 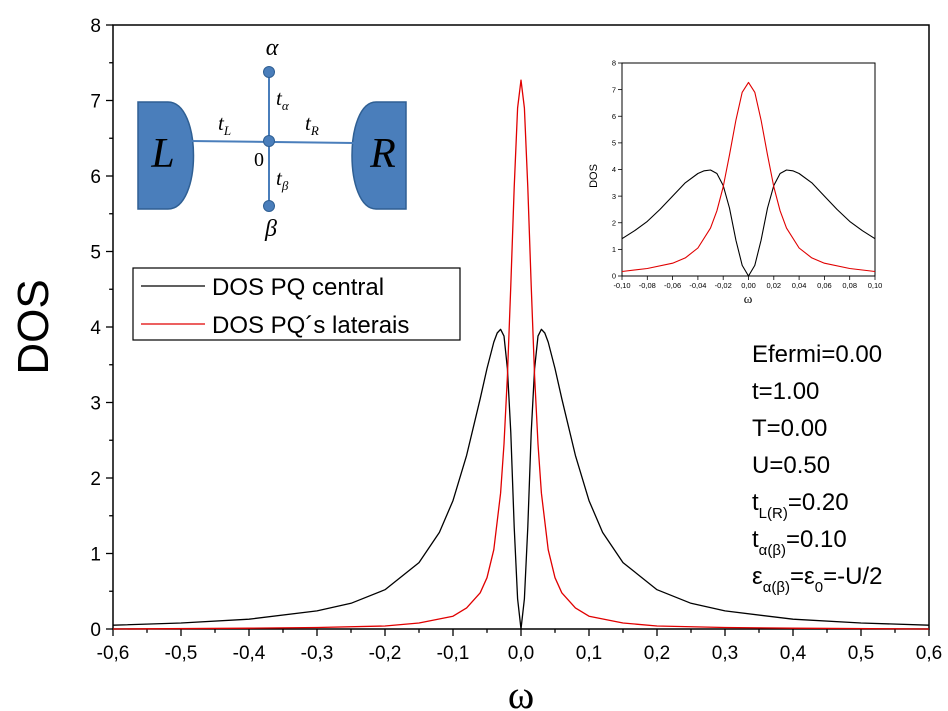 What do you see at coordinates (614, 276) in the screenshot?
I see `inset-y-tick-label: 0` at bounding box center [614, 276].